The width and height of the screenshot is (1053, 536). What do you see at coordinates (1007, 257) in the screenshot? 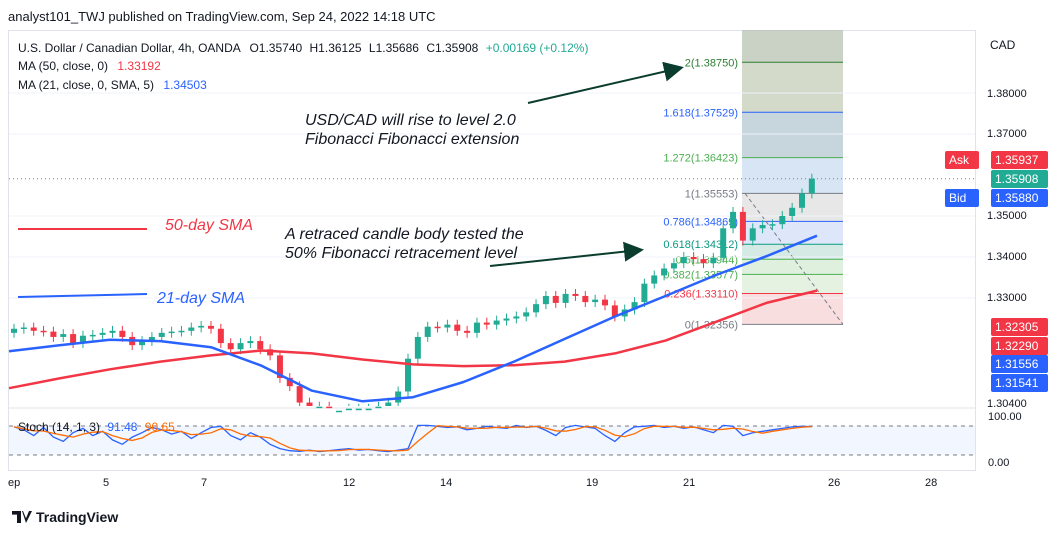
I see `price-tick: 1.34000` at bounding box center [1007, 257].